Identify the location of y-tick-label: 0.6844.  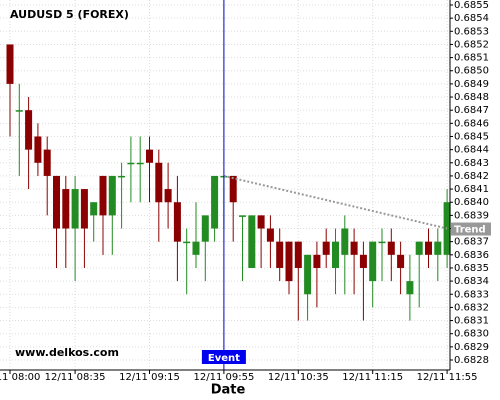
(471, 150).